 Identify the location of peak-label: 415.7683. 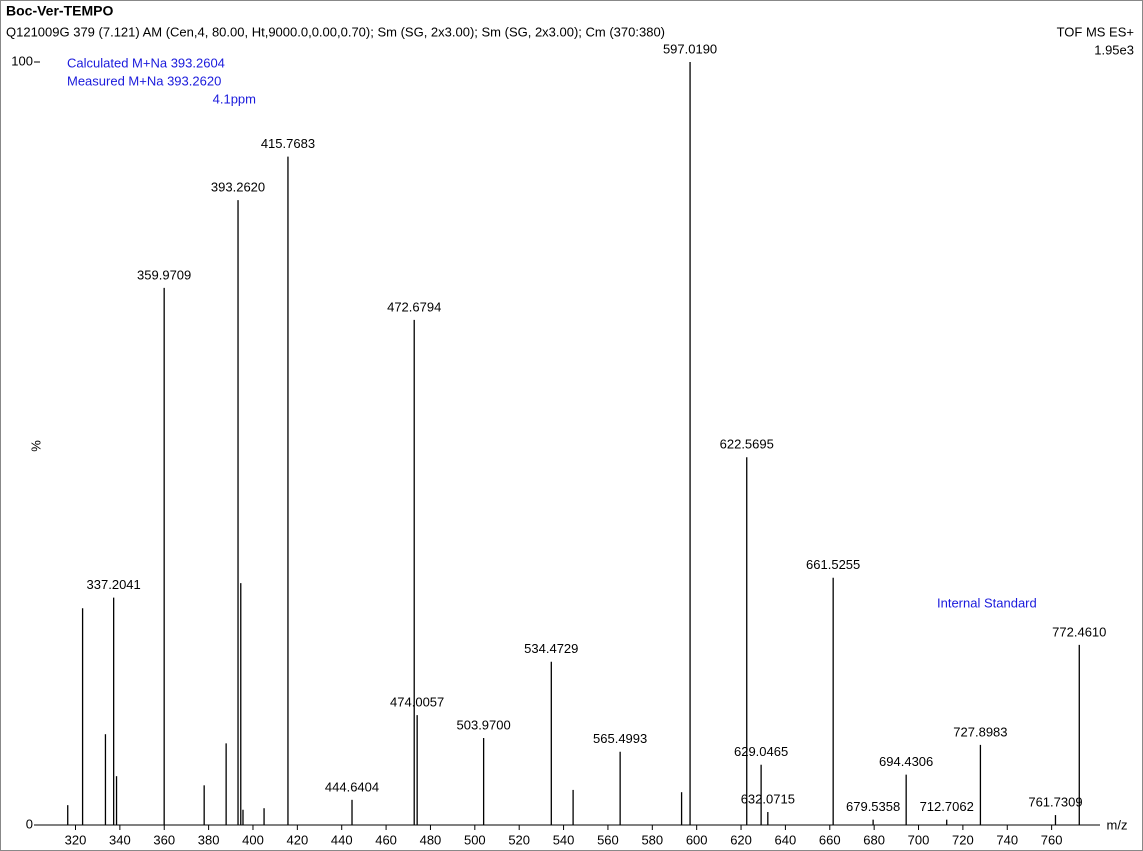
(288, 143).